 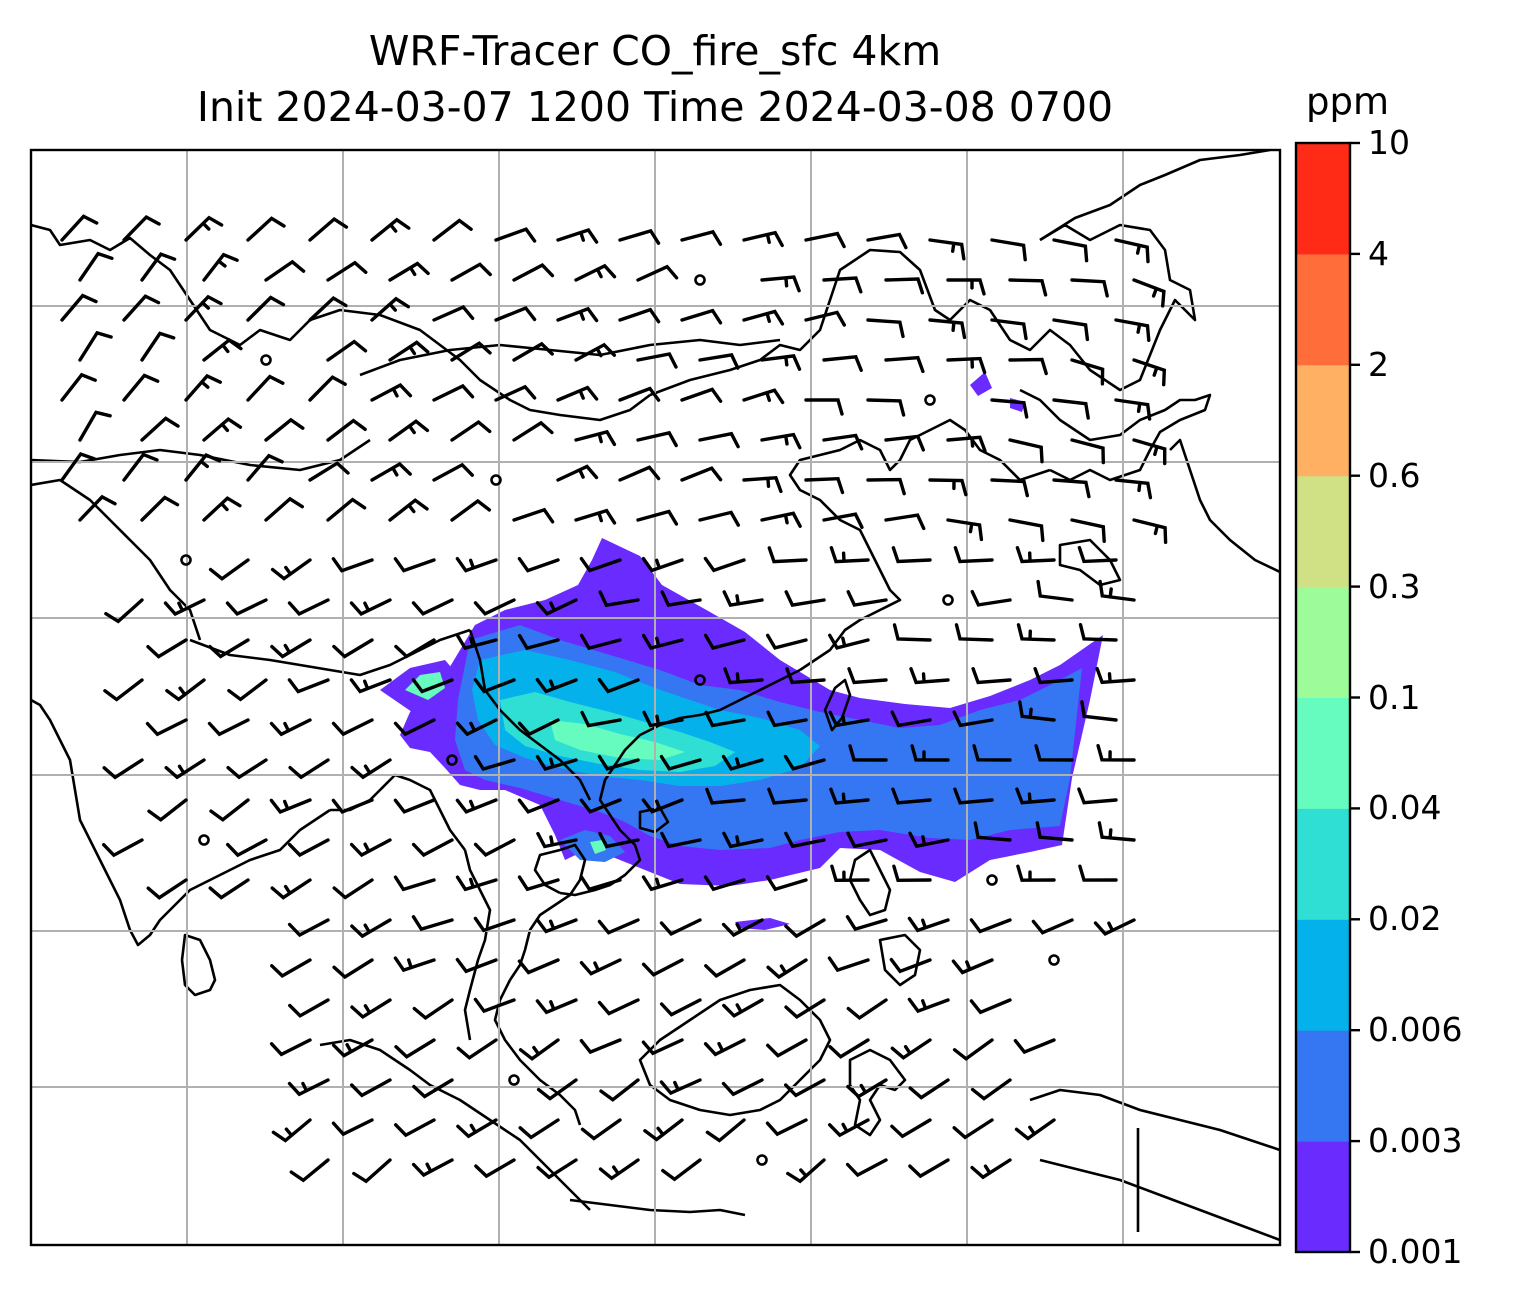 What do you see at coordinates (570, 357) in the screenshot?
I see `border-mongolia` at bounding box center [570, 357].